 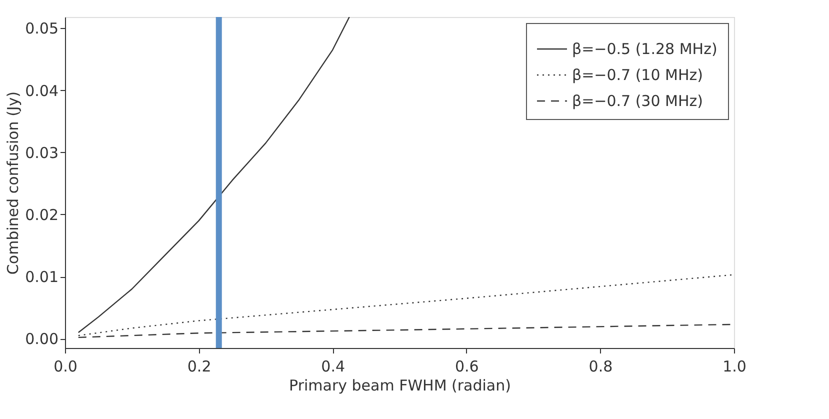 I want to click on y-tick-label: 0.04, so click(x=41, y=91).